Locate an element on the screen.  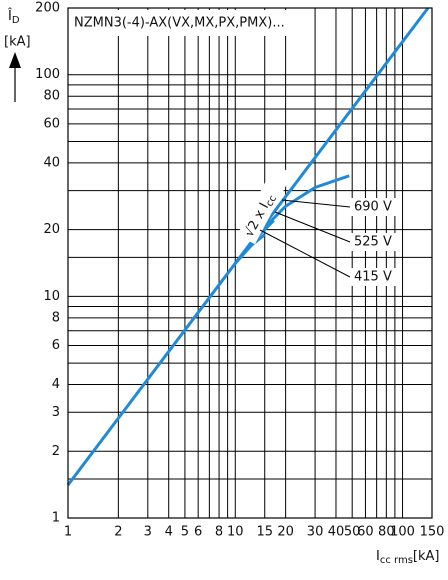
y-tick-label: 10 is located at coordinates (51, 296).